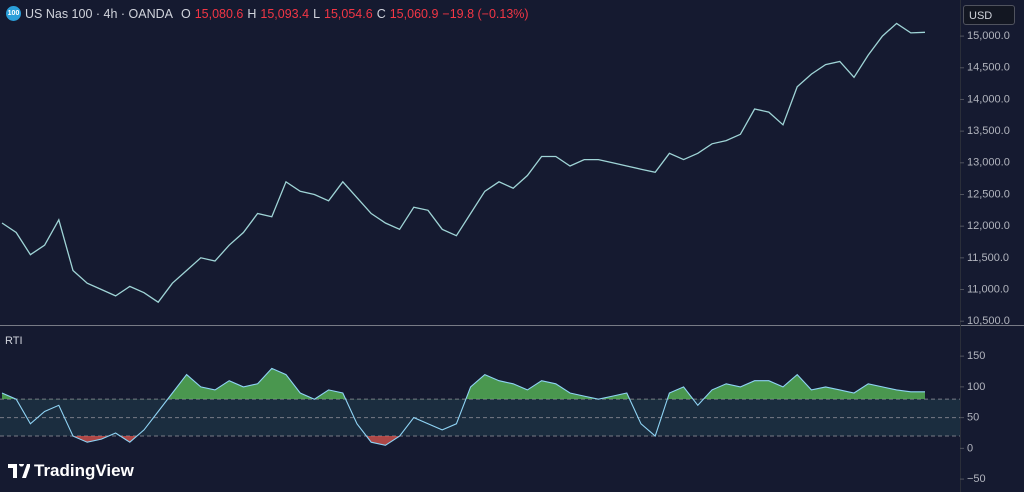 This screenshot has height=492, width=1024. What do you see at coordinates (317, 13) in the screenshot?
I see `low-label: L` at bounding box center [317, 13].